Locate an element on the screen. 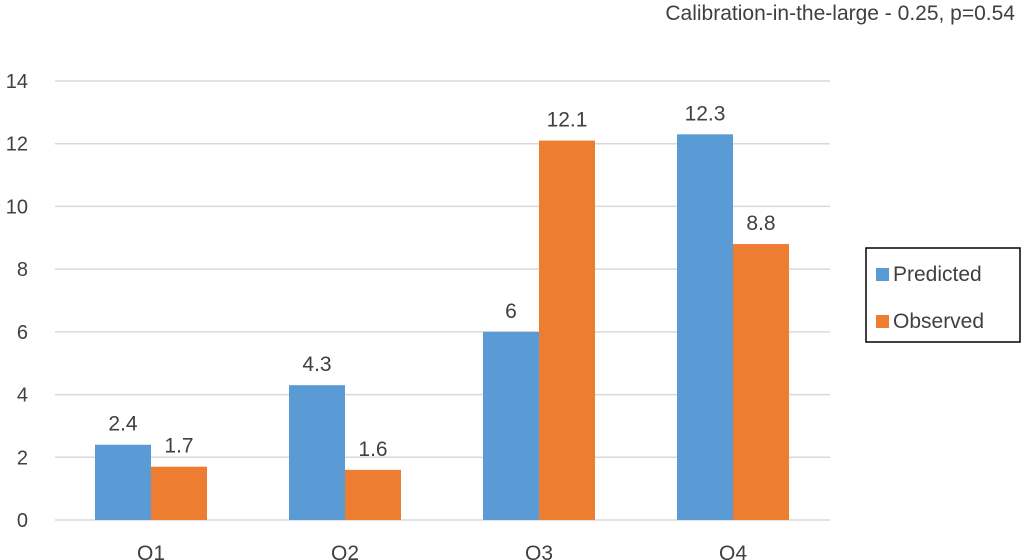  legend: Predicted Observed is located at coordinates (943, 295).